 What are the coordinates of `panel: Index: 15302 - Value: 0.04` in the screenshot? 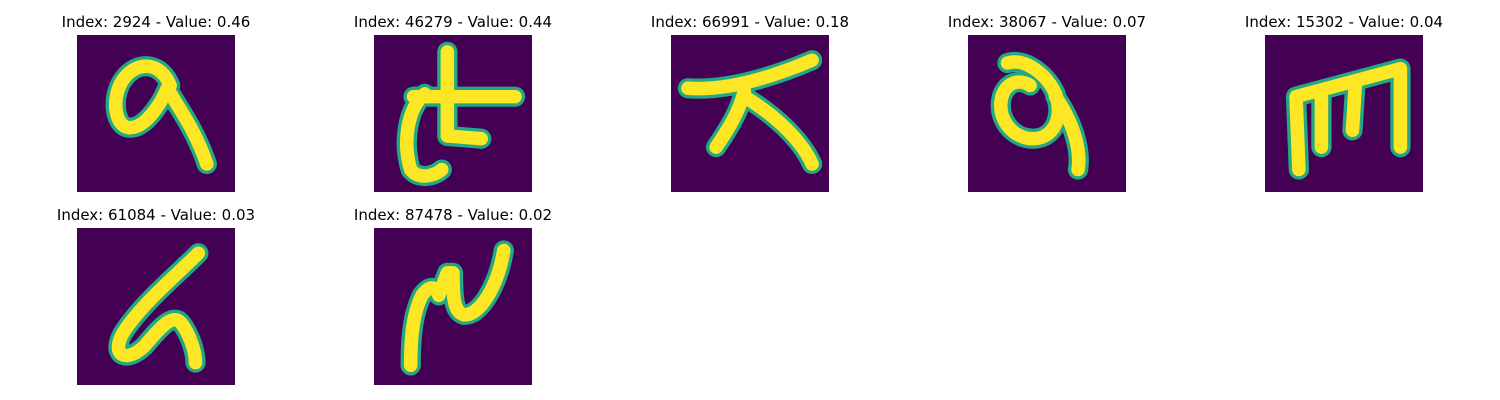 It's located at (1344, 105).